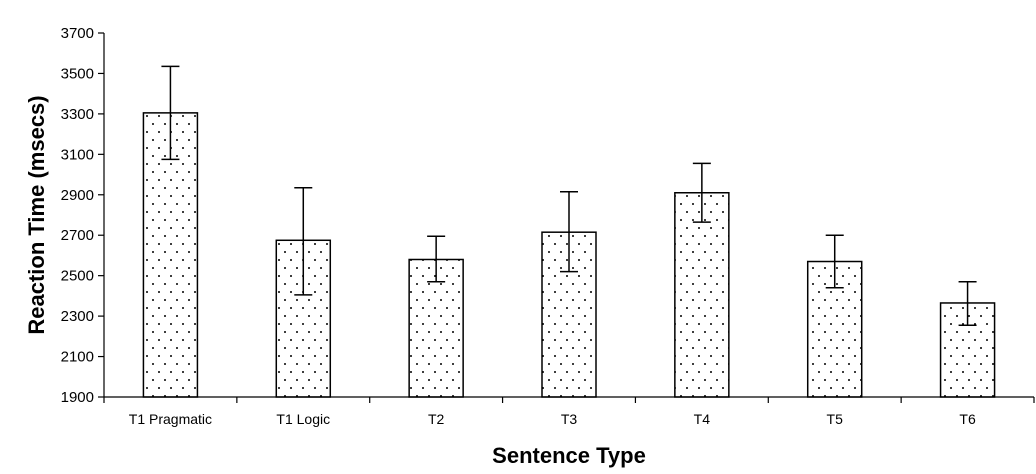  What do you see at coordinates (77, 114) in the screenshot?
I see `y-tick-label: 3300` at bounding box center [77, 114].